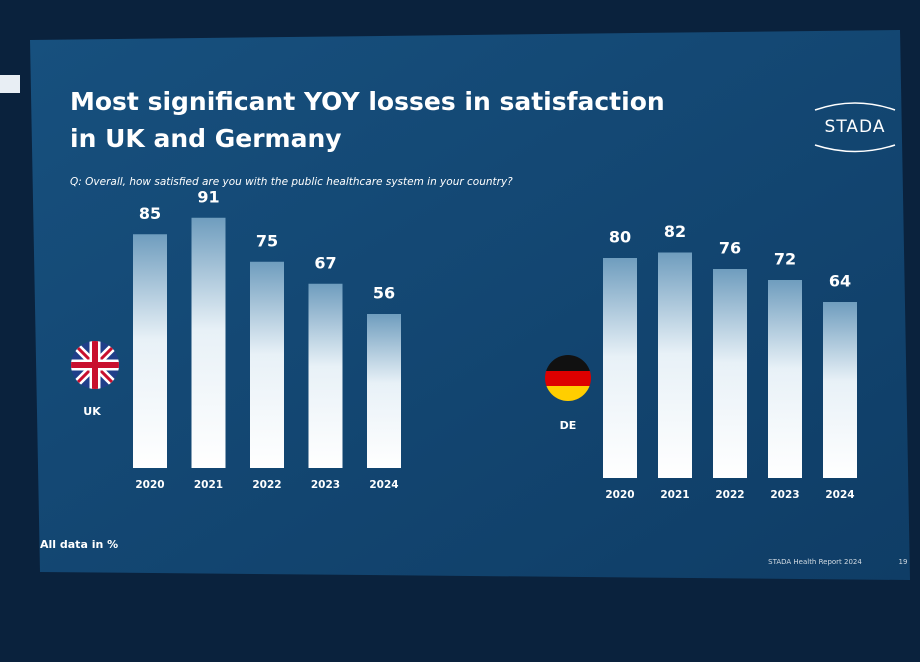  Describe the element at coordinates (568, 425) in the screenshot. I see `country-label: DE` at that location.